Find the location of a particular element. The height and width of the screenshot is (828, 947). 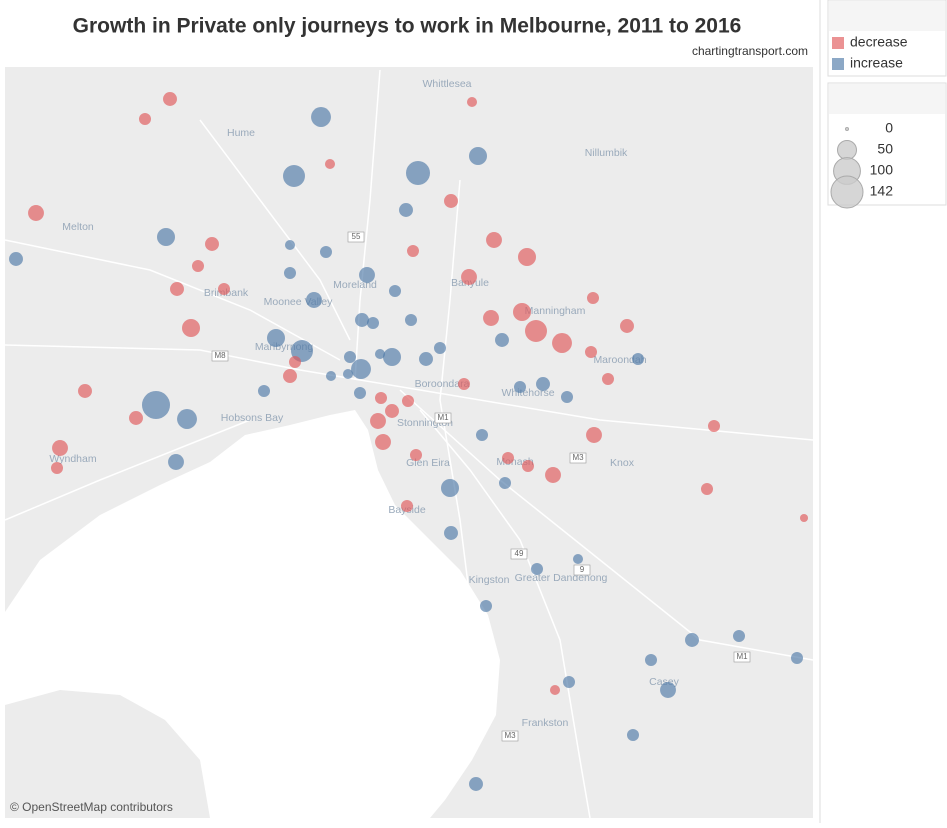

place-label: Whittlesea is located at coordinates (446, 84).